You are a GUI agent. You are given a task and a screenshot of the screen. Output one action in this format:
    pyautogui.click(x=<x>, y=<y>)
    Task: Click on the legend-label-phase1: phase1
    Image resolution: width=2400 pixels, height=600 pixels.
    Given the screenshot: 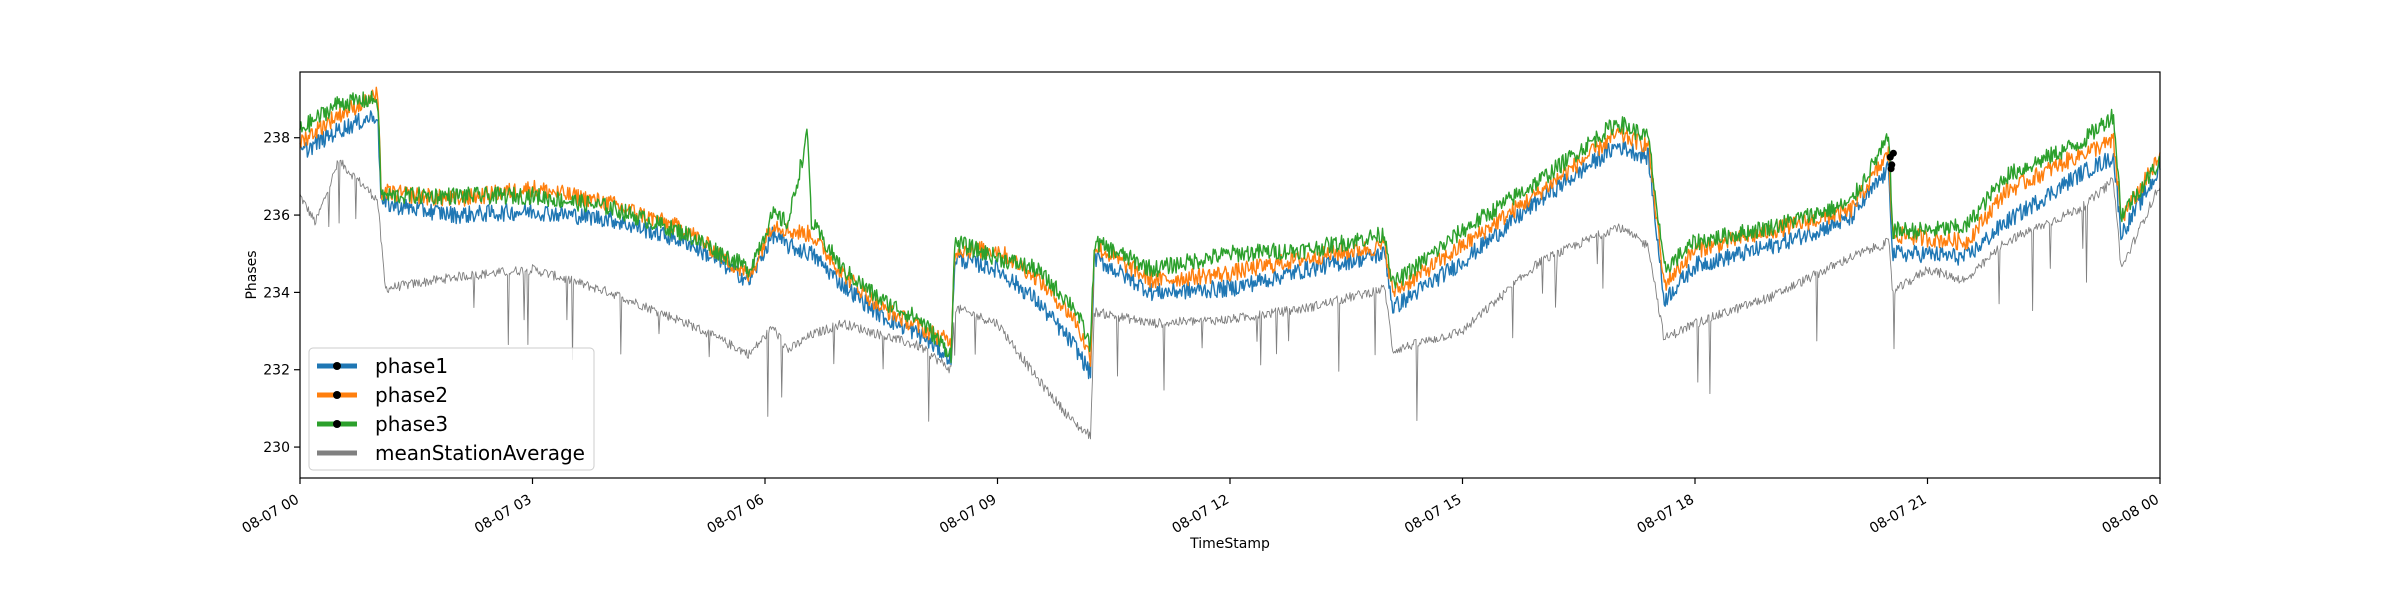 What is the action you would take?
    pyautogui.click(x=411, y=366)
    